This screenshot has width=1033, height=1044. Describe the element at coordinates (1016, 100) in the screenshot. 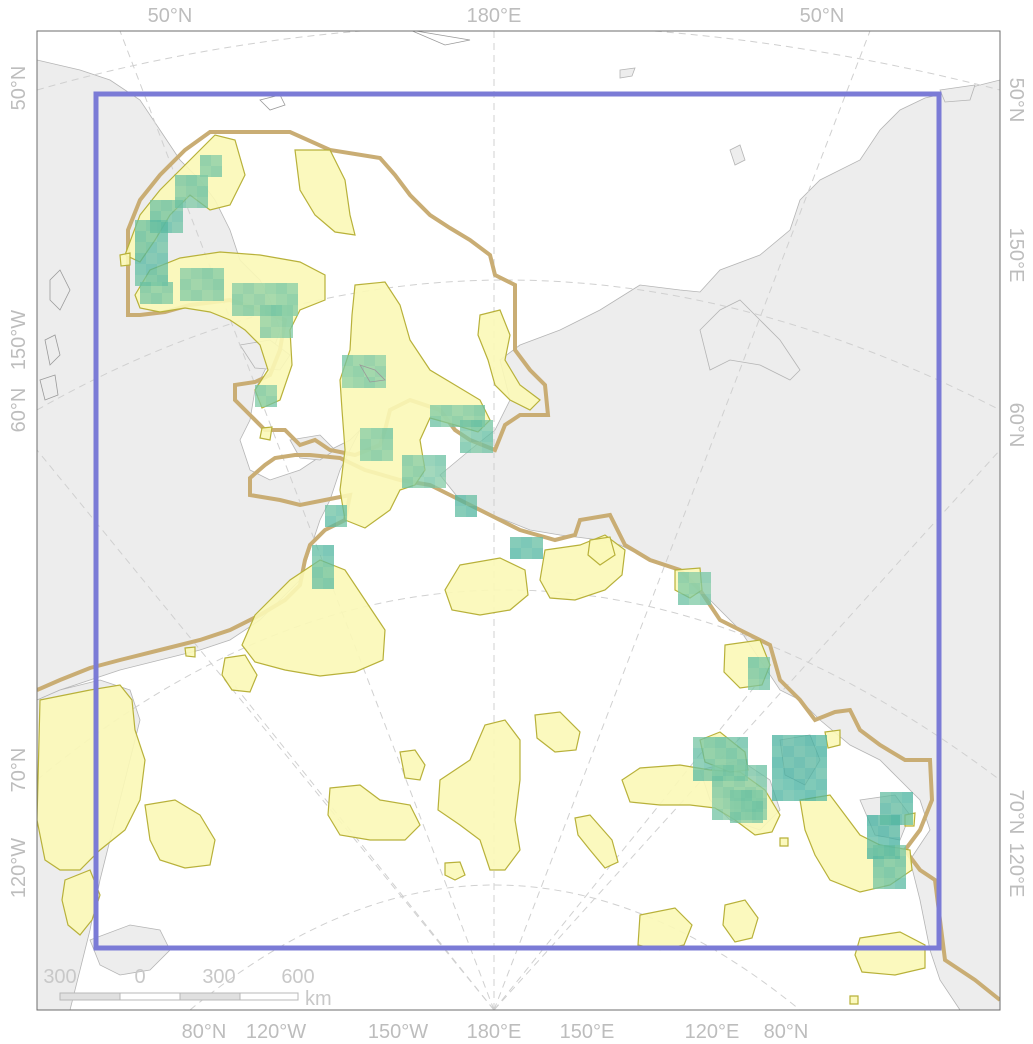

I see `right-label: 50°N` at that location.